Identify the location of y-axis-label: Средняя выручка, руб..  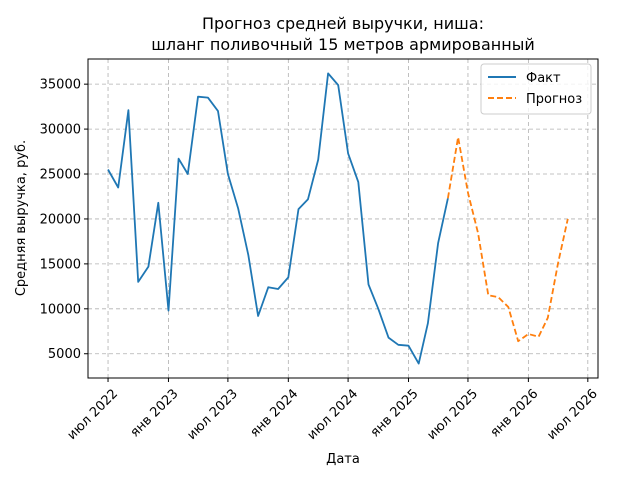
(21, 218).